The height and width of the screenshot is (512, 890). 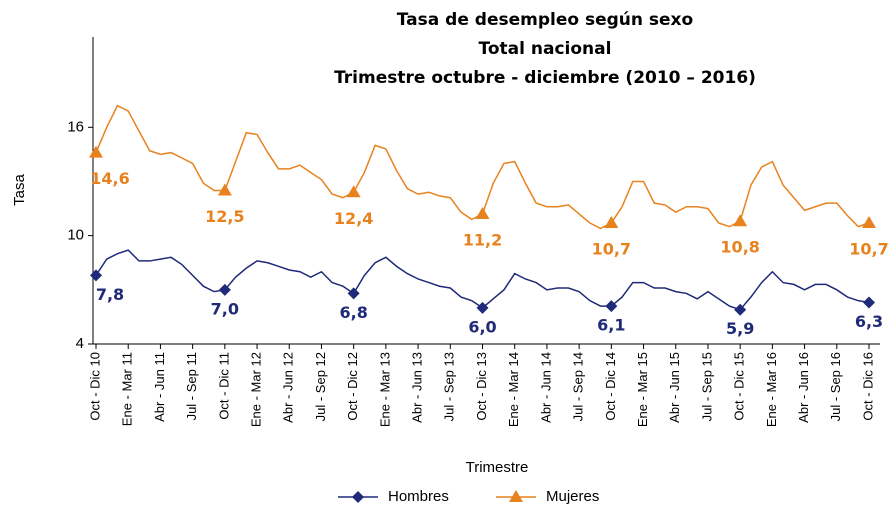 What do you see at coordinates (545, 49) in the screenshot?
I see `chart-title: Total nacional` at bounding box center [545, 49].